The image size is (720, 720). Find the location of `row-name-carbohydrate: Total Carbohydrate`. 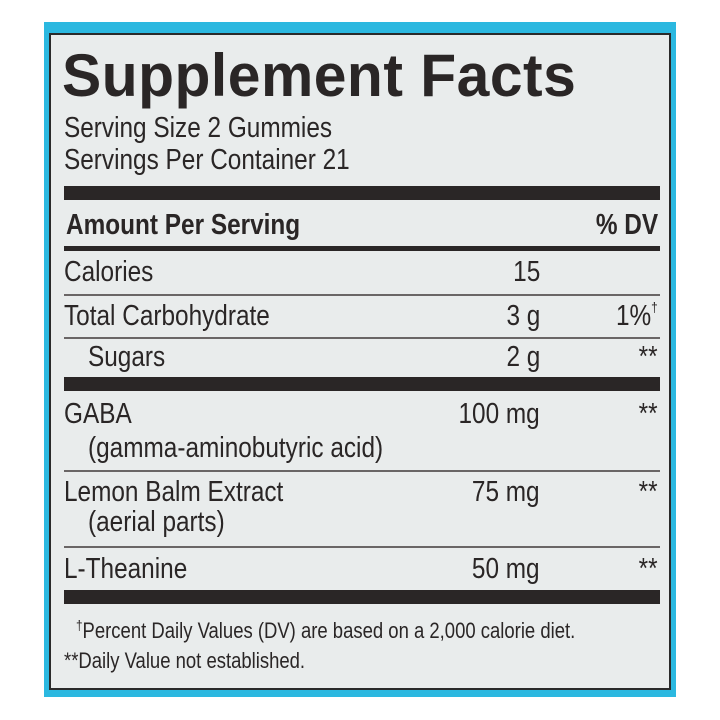

row-name-carbohydrate: Total Carbohydrate is located at coordinates (167, 316).